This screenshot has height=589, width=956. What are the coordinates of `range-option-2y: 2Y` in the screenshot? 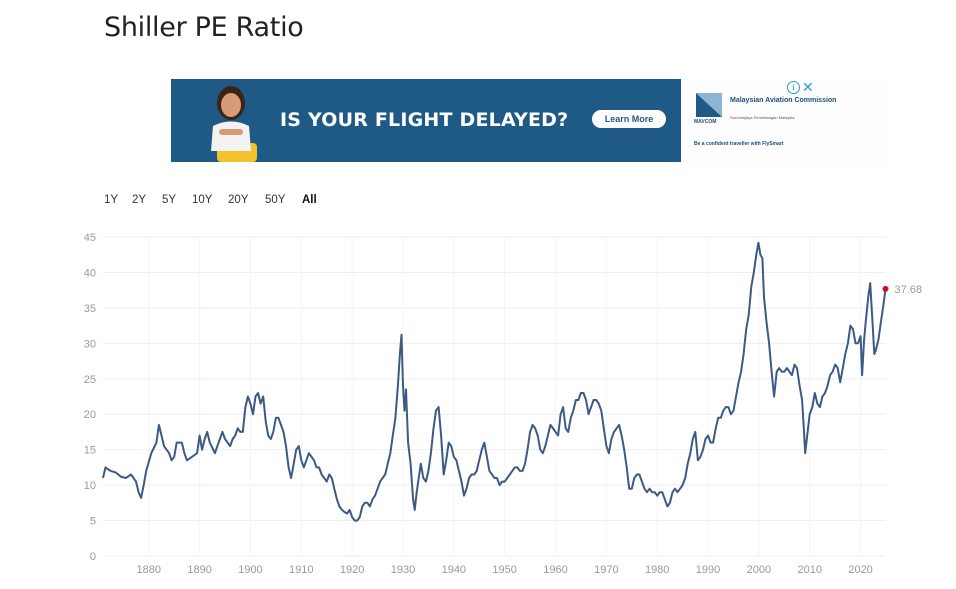 It's located at (139, 200).